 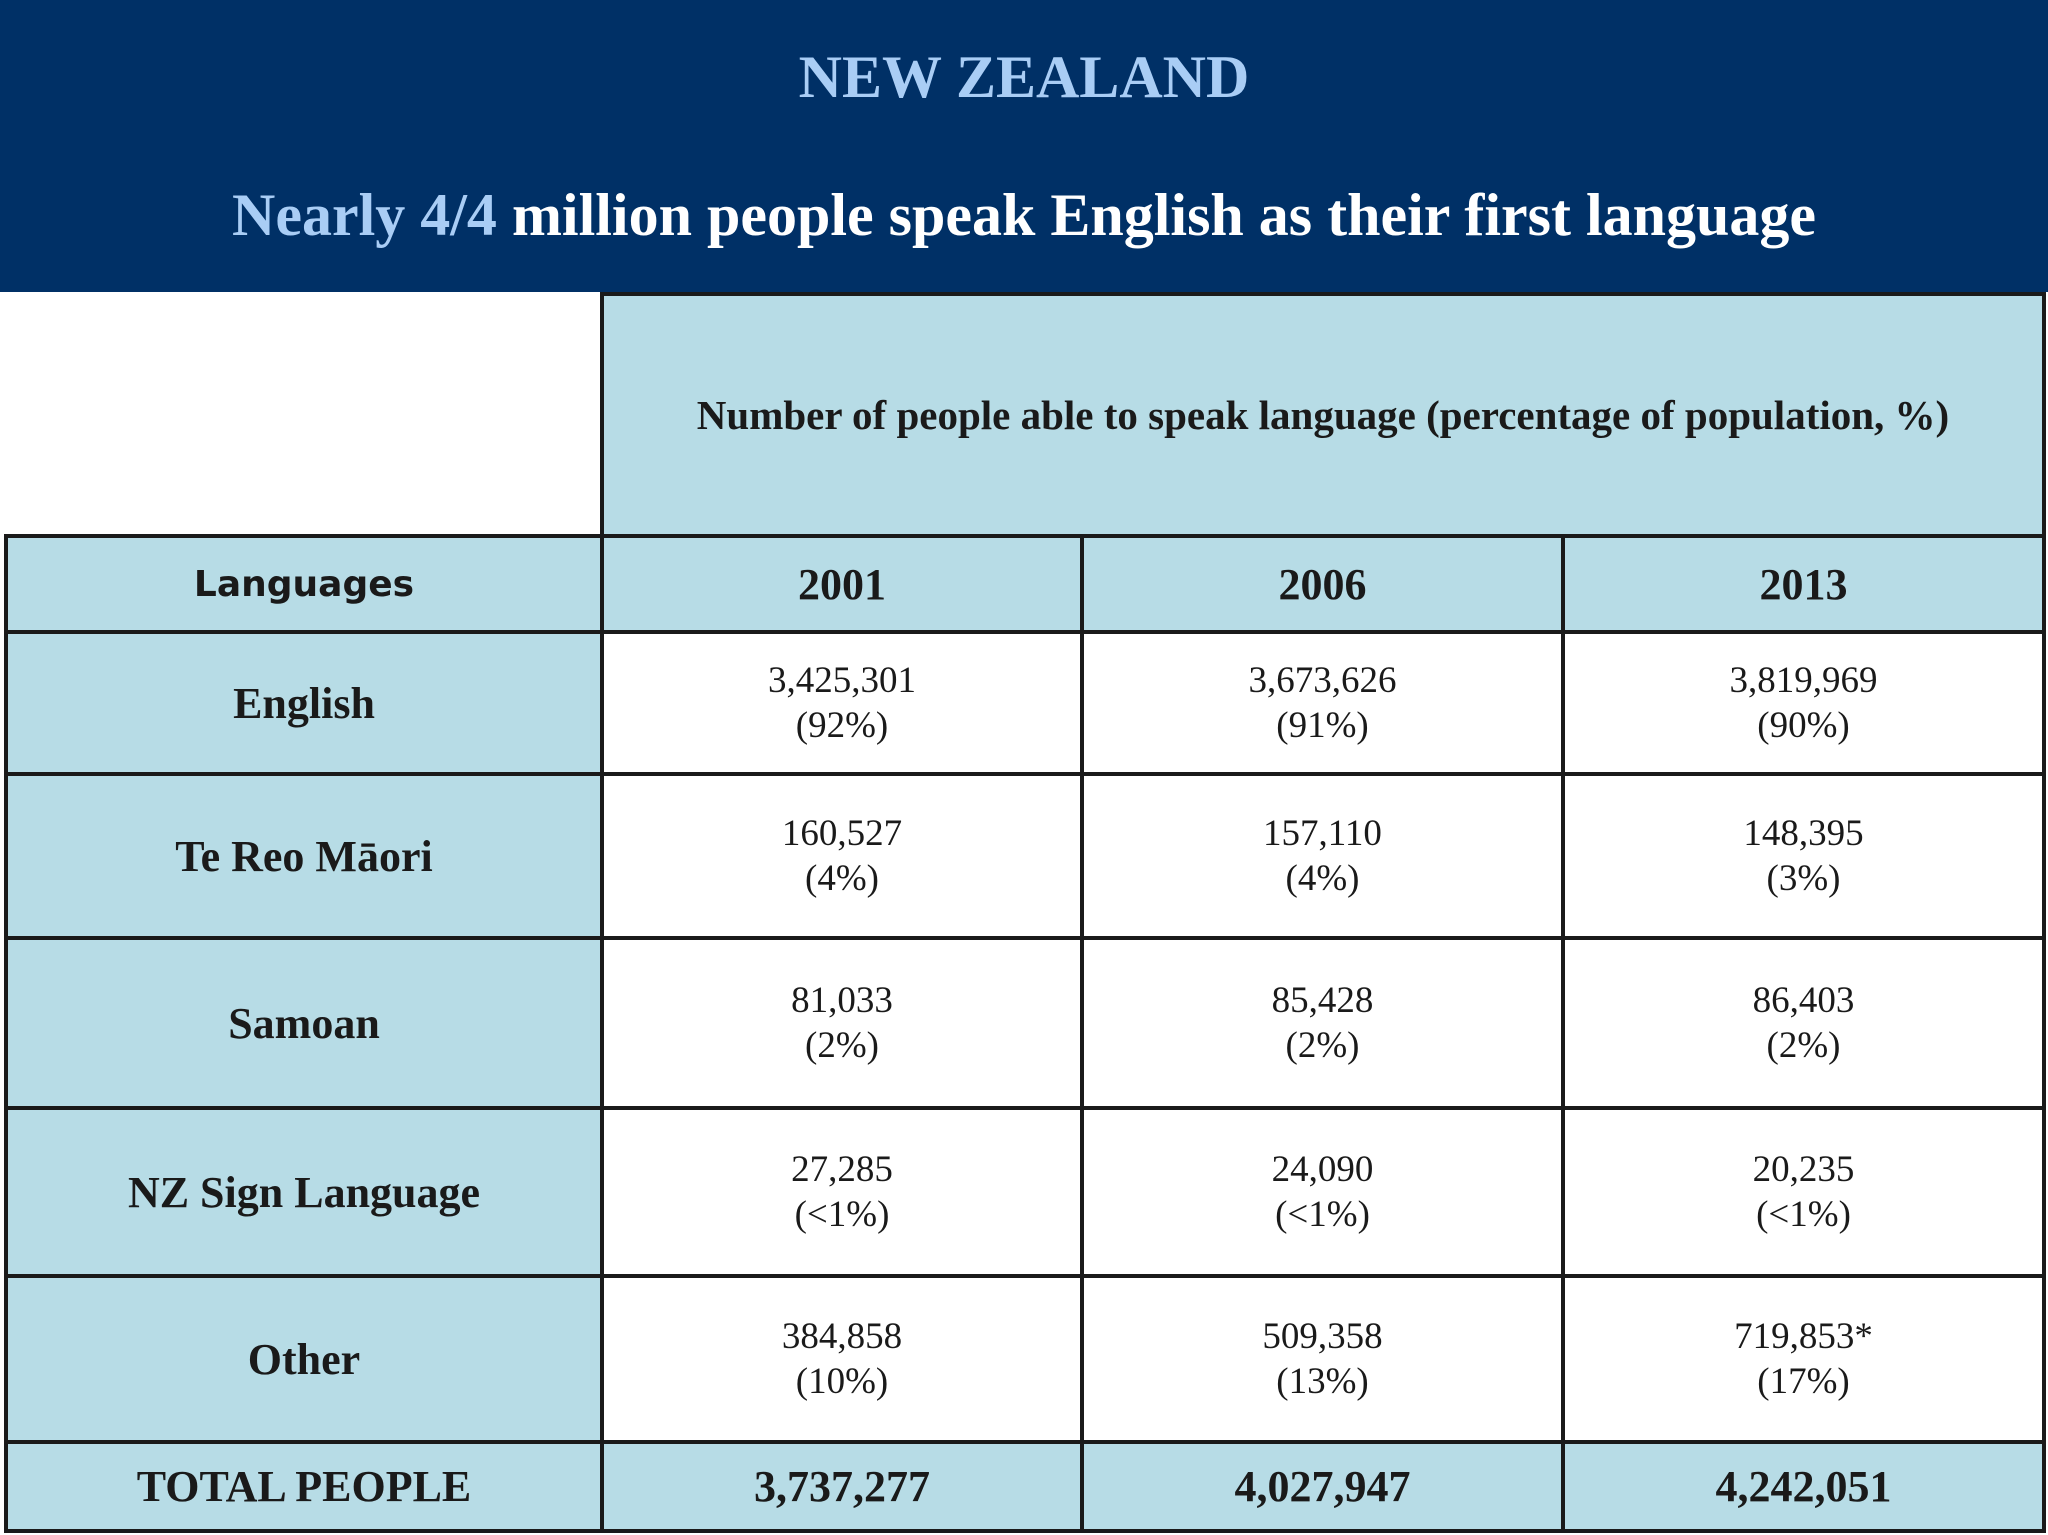 I want to click on table-cell: 27,285 (<1%), so click(x=842, y=1192).